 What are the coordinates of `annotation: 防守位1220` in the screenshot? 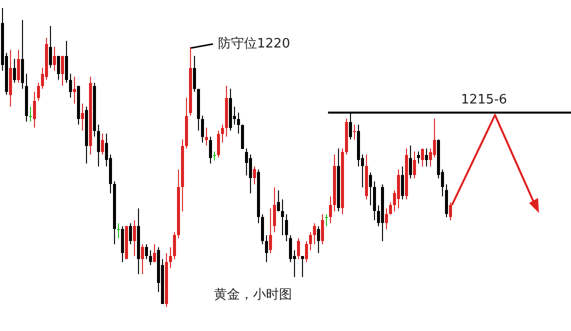 It's located at (254, 44).